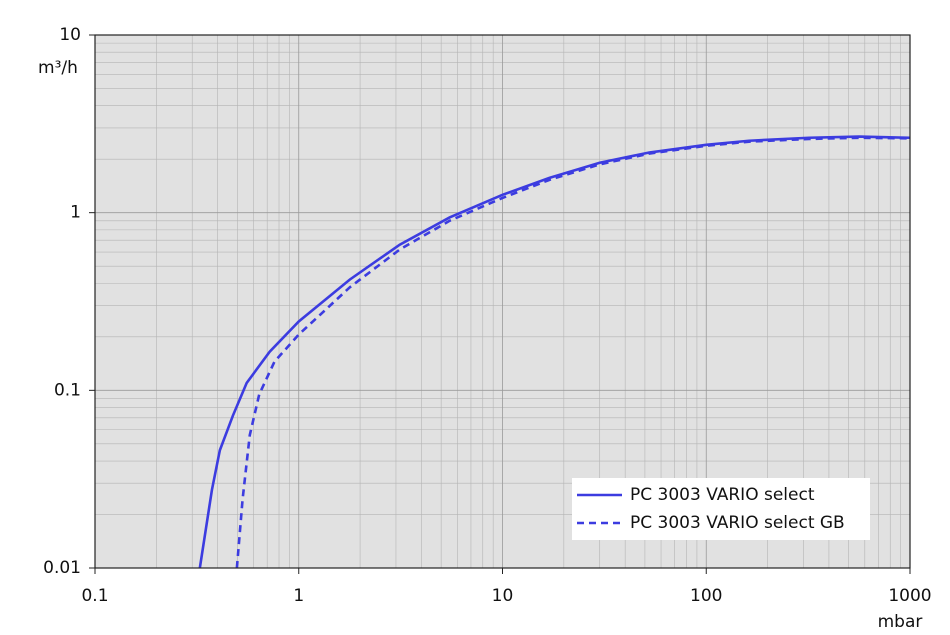  What do you see at coordinates (70, 35) in the screenshot?
I see `y-tick-label: 10` at bounding box center [70, 35].